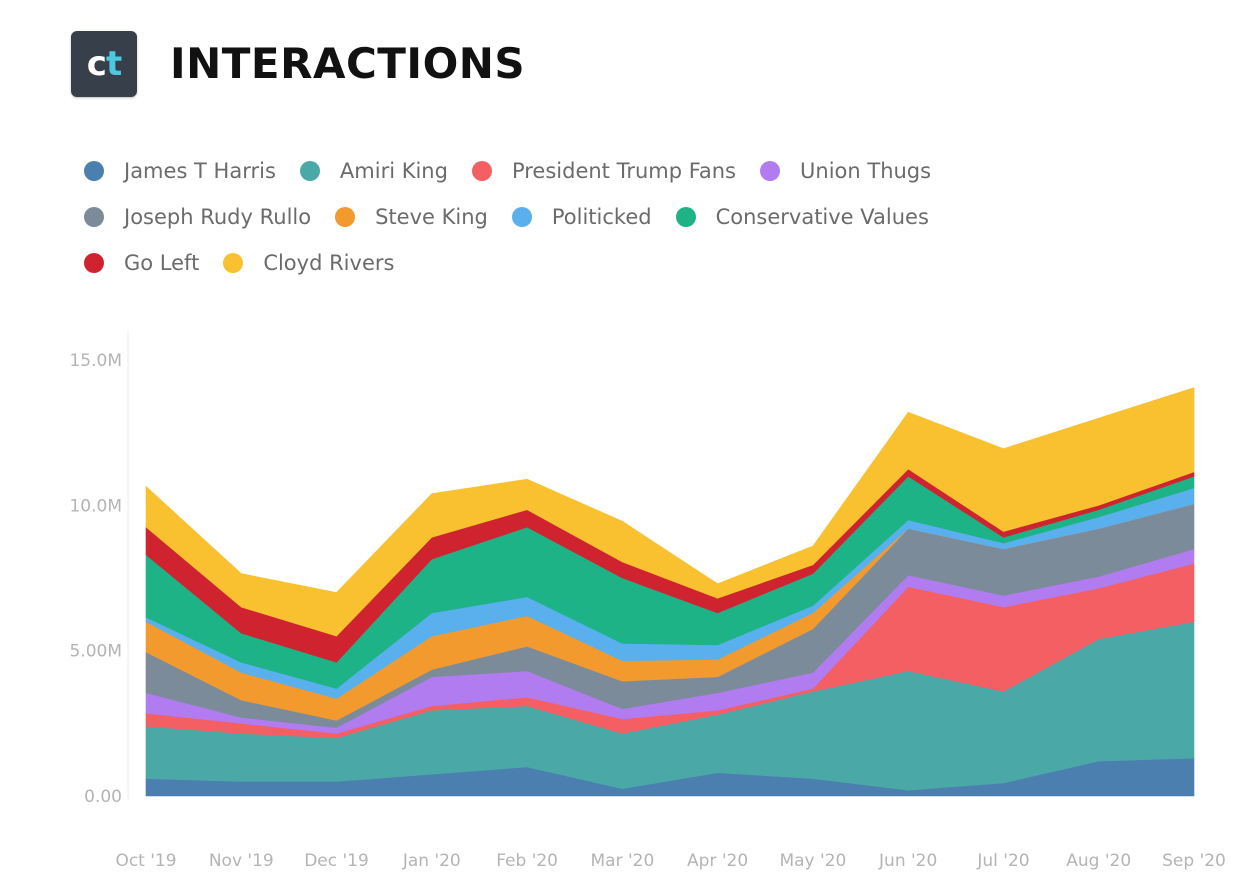  I want to click on legend-label: President Trump Fans, so click(624, 171).